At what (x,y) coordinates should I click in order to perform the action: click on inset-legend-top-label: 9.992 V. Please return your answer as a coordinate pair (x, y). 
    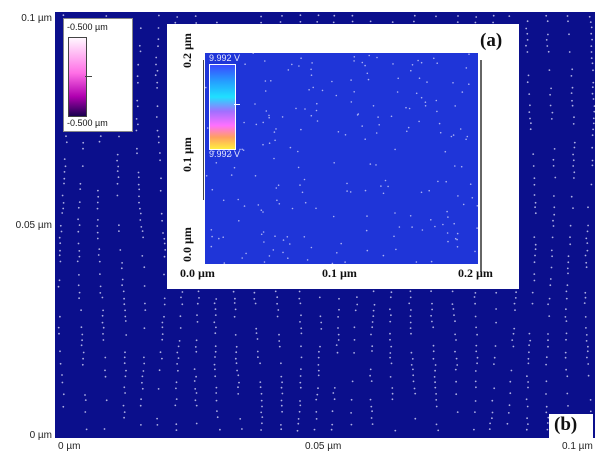
    Looking at the image, I should click on (225, 58).